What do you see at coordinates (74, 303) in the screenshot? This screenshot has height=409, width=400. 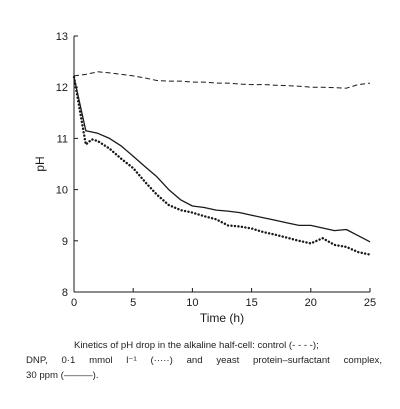 I see `x-tick-label: 0` at bounding box center [74, 303].